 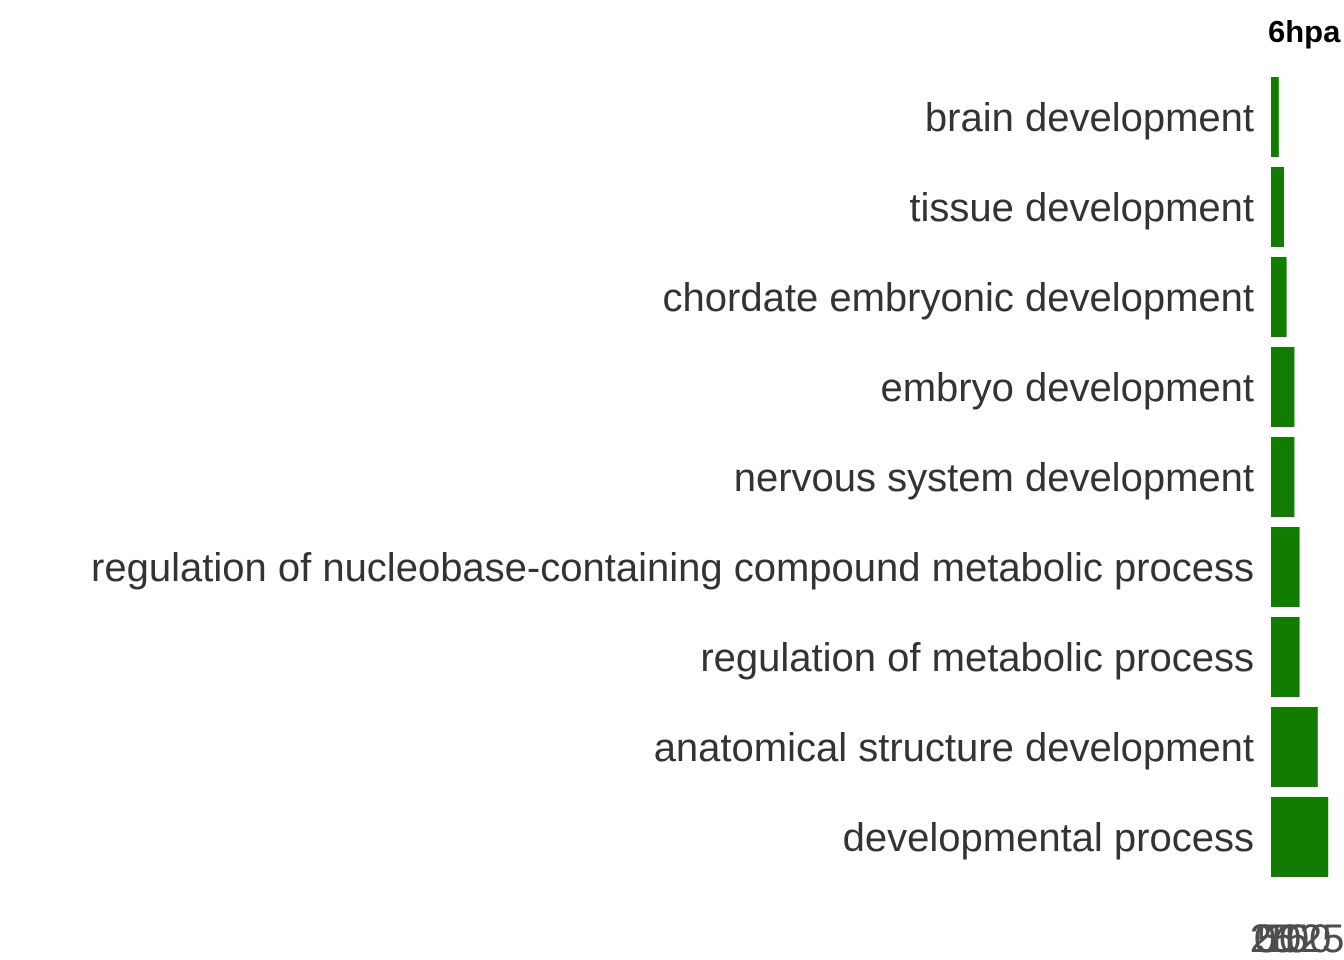 I want to click on x-tick-label-5: 125, so click(x=1311, y=938).